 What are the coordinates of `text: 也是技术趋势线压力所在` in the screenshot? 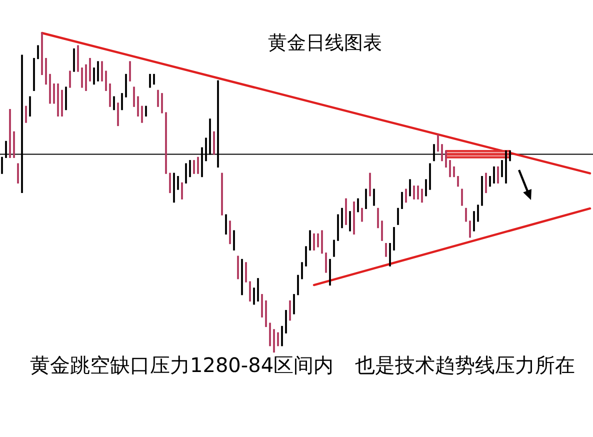 It's located at (465, 365).